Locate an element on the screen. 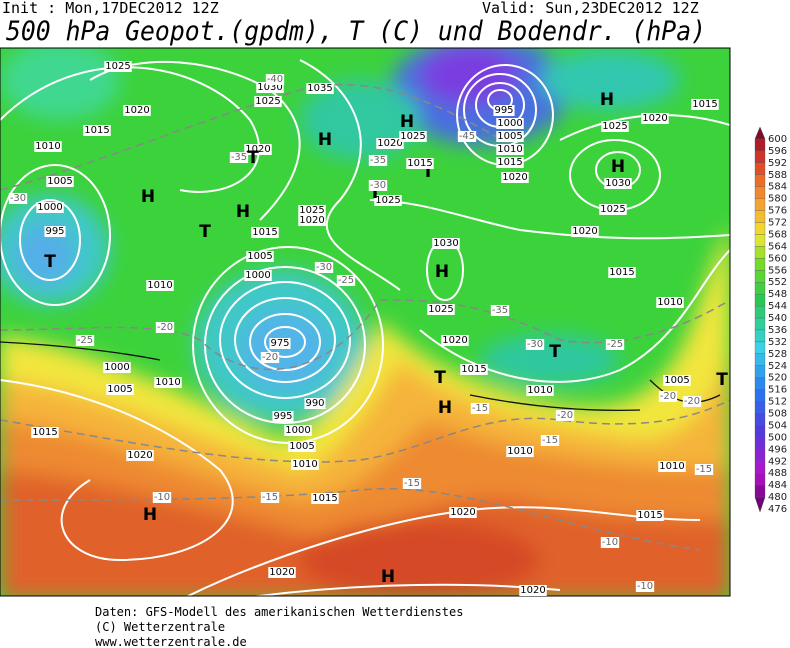 The height and width of the screenshot is (648, 790). colorbar-label: 484 is located at coordinates (777, 485).